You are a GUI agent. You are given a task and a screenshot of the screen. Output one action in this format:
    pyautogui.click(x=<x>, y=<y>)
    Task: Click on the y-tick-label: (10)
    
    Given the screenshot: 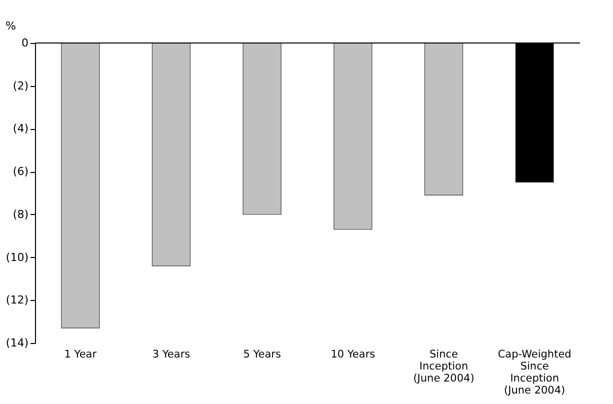 What is the action you would take?
    pyautogui.click(x=17, y=257)
    